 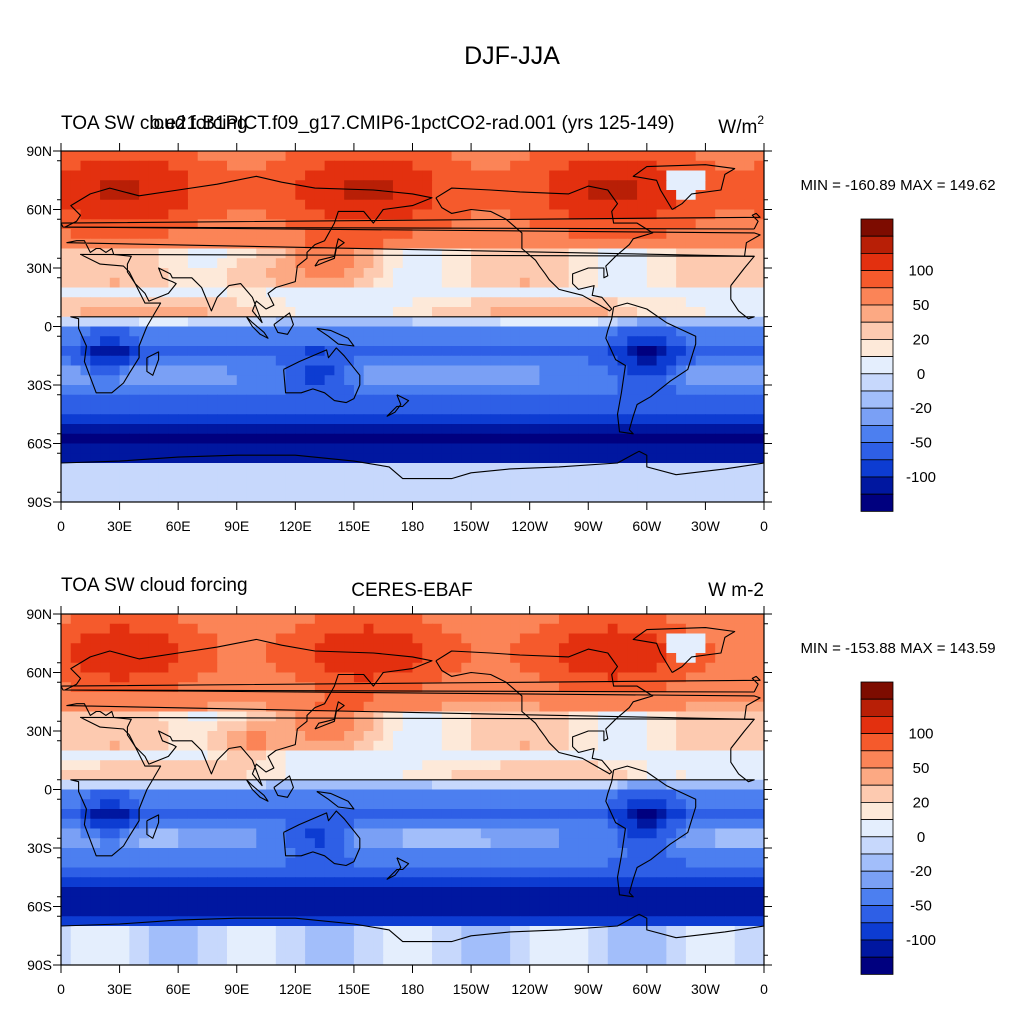 I want to click on colorbar-label: -20, so click(x=921, y=408).